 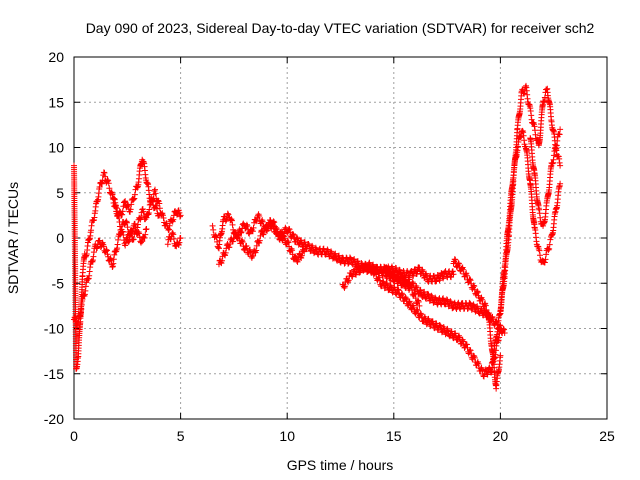 I want to click on series-seg3, so click(x=129, y=220).